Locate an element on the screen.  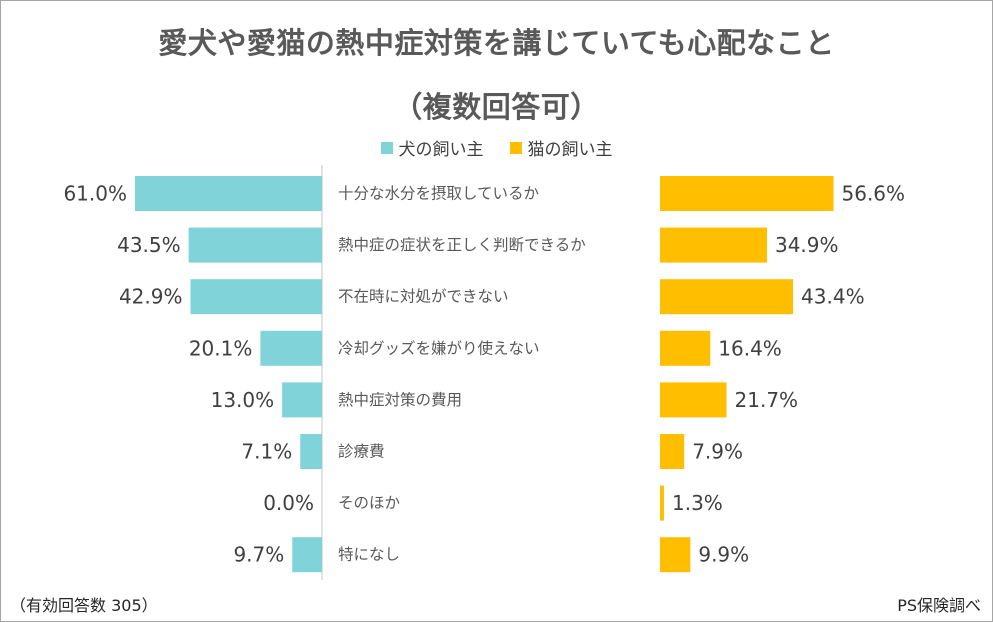
cat-value-label: 1.3% is located at coordinates (697, 503).